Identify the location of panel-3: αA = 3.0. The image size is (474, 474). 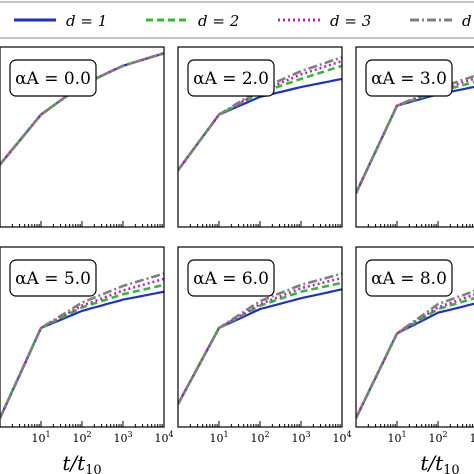
(414, 137).